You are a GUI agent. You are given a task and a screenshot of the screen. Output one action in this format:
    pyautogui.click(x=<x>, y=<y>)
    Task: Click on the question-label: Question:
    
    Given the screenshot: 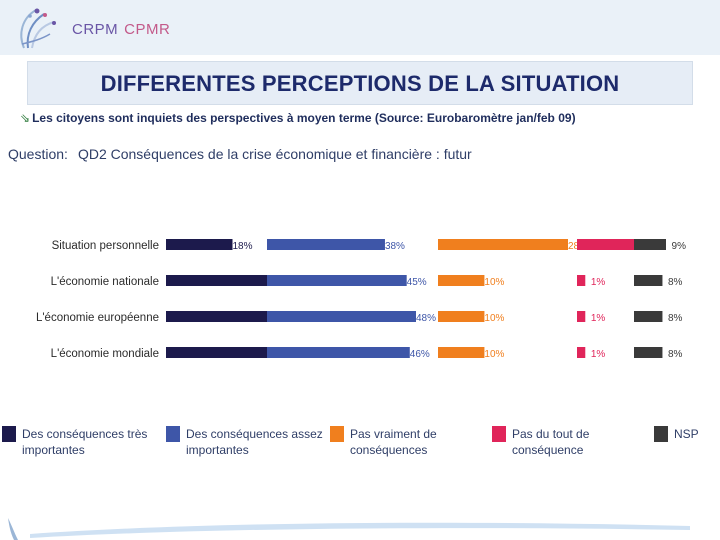 What is the action you would take?
    pyautogui.click(x=38, y=154)
    